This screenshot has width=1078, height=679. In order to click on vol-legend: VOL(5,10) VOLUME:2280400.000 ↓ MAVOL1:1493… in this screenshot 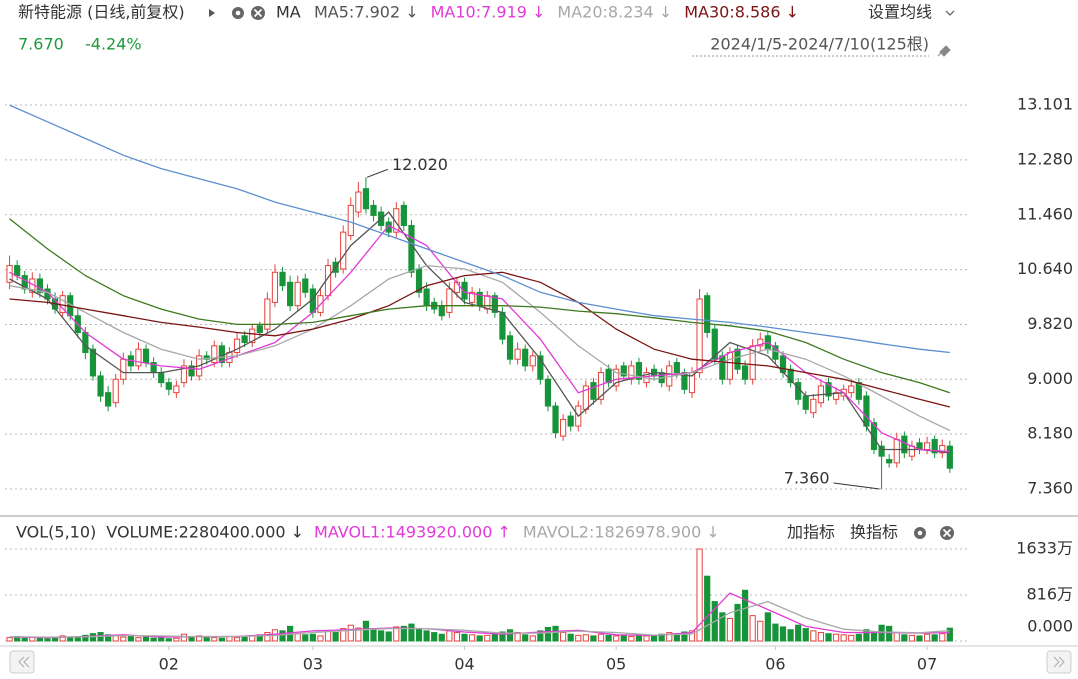, I will do `click(368, 532)`.